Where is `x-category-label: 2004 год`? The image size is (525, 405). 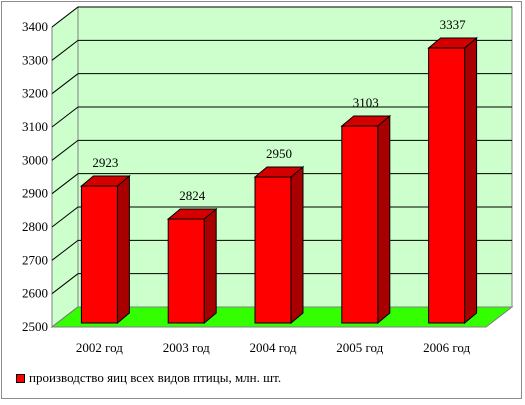
x-category-label: 2004 год is located at coordinates (273, 347).